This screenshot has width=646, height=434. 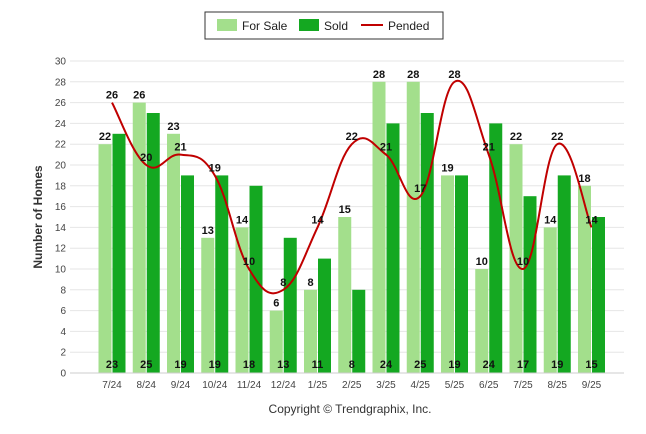 I want to click on y-tick-label: 10, so click(x=61, y=270).